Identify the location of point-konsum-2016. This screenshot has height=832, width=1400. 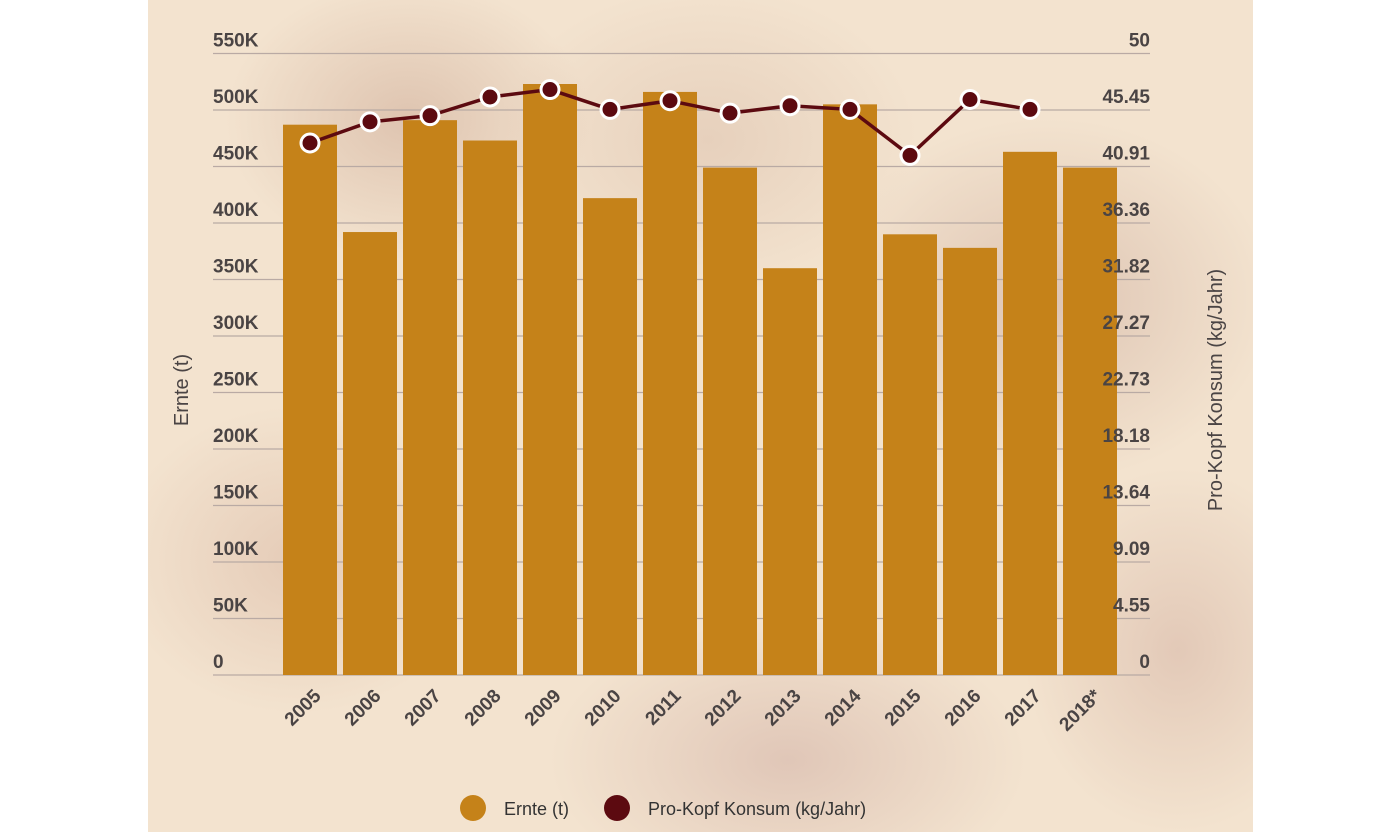
(970, 99).